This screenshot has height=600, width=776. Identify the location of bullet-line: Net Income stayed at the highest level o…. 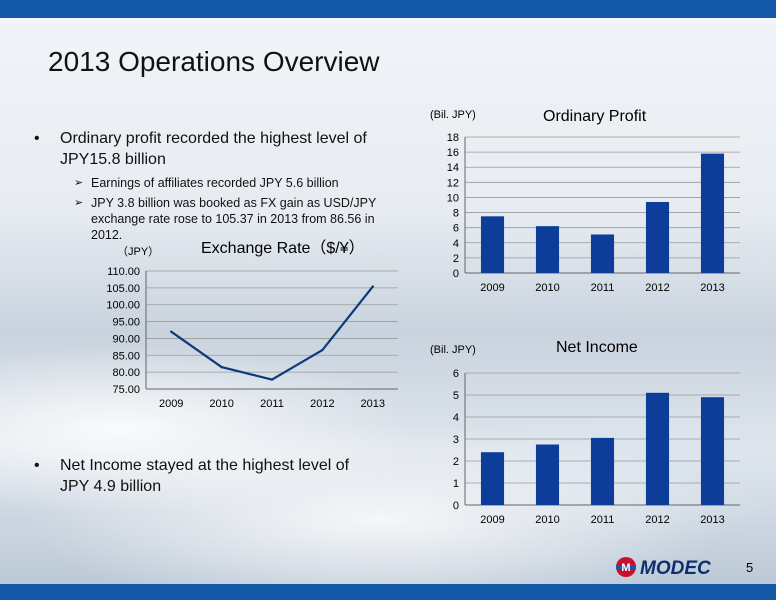
(205, 465).